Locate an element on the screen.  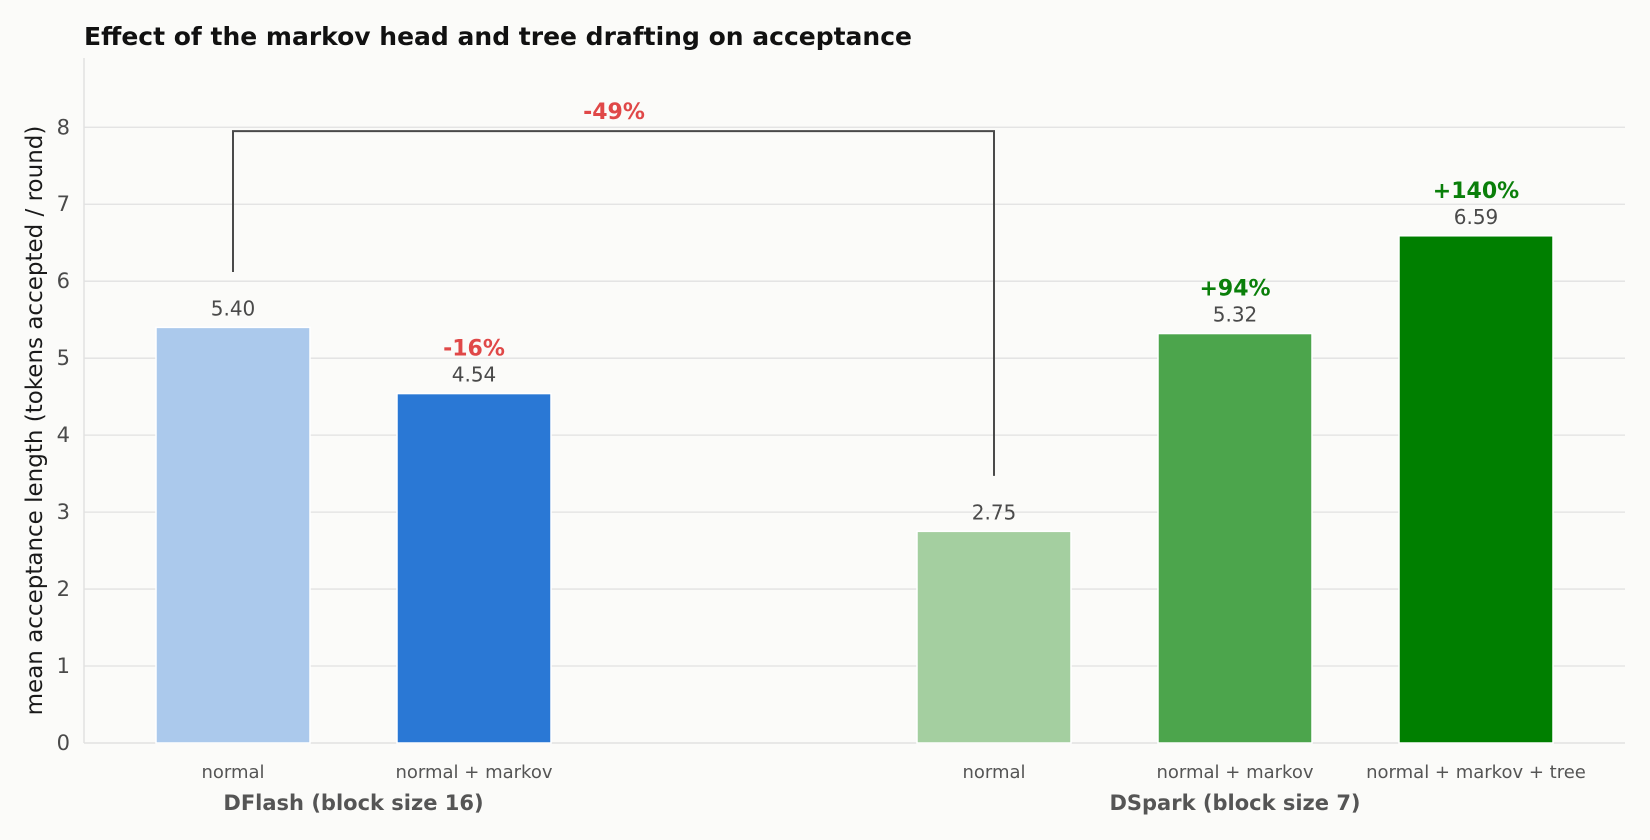
bar-value-label: 4.54 is located at coordinates (474, 375).